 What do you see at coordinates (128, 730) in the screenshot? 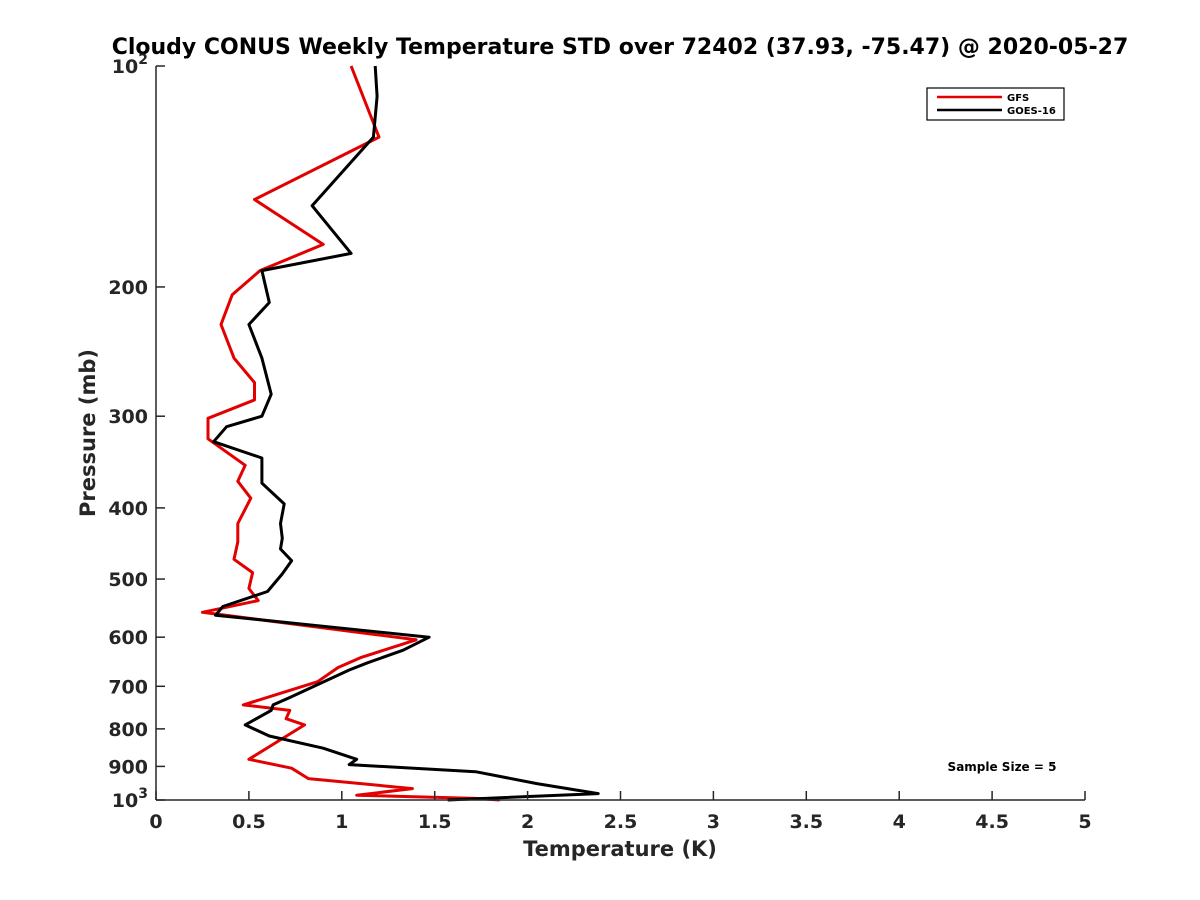
I see `y-tick-label: 800` at bounding box center [128, 730].